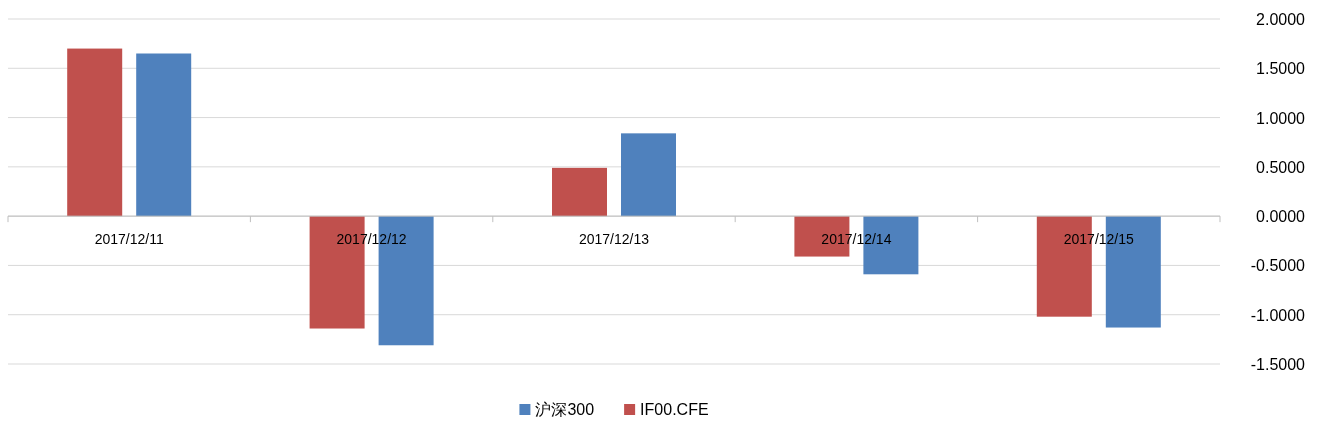 This screenshot has width=1325, height=427. What do you see at coordinates (565, 409) in the screenshot?
I see `legend-label: 沪深300` at bounding box center [565, 409].